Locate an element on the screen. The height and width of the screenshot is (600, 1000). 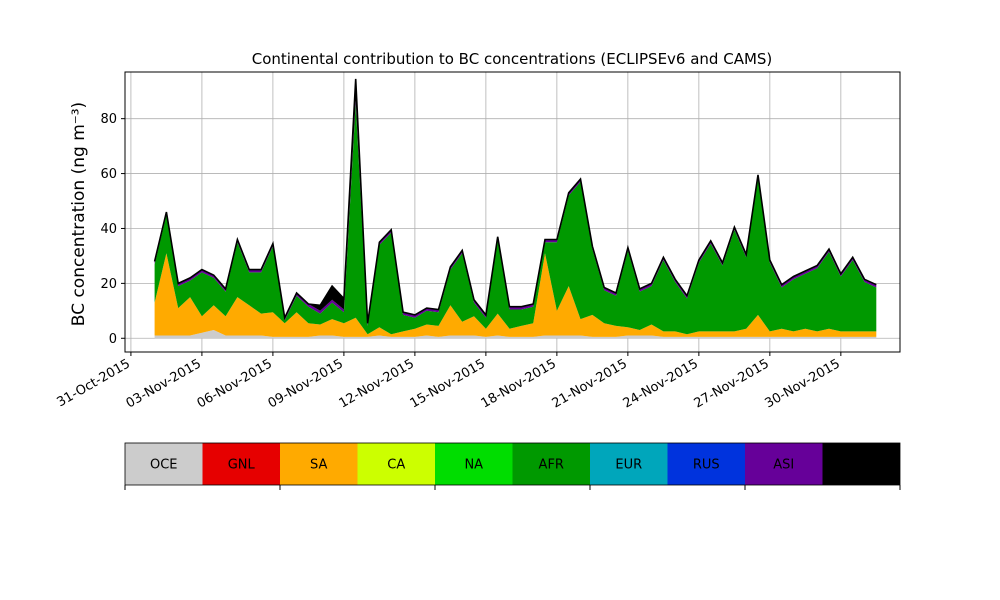
legend-label-rus: RUS is located at coordinates (706, 465).